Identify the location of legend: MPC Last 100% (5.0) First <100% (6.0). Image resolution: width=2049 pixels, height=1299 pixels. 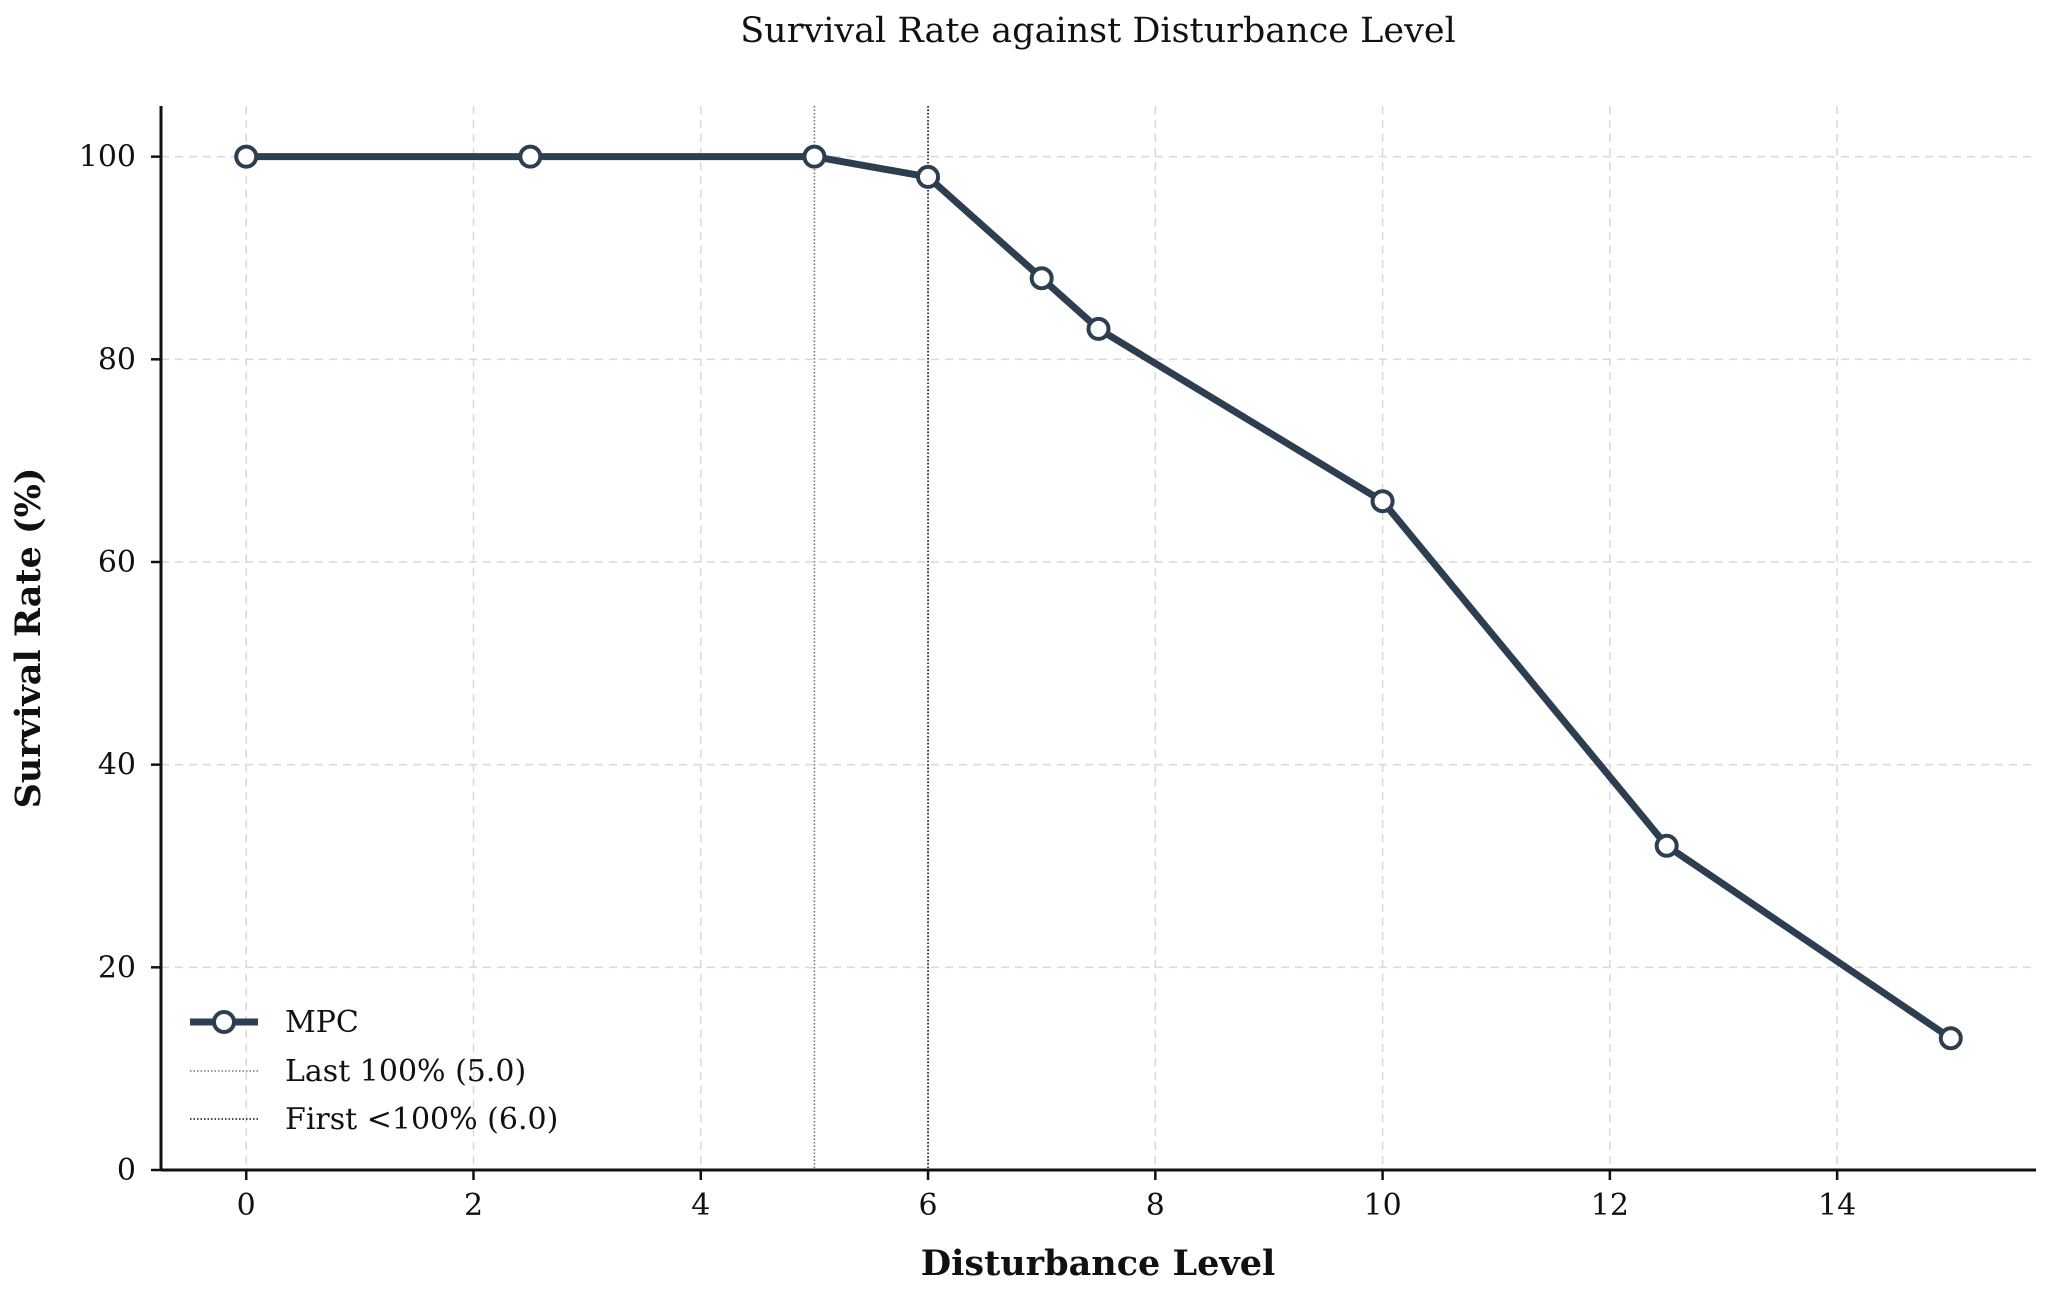
(374, 1071).